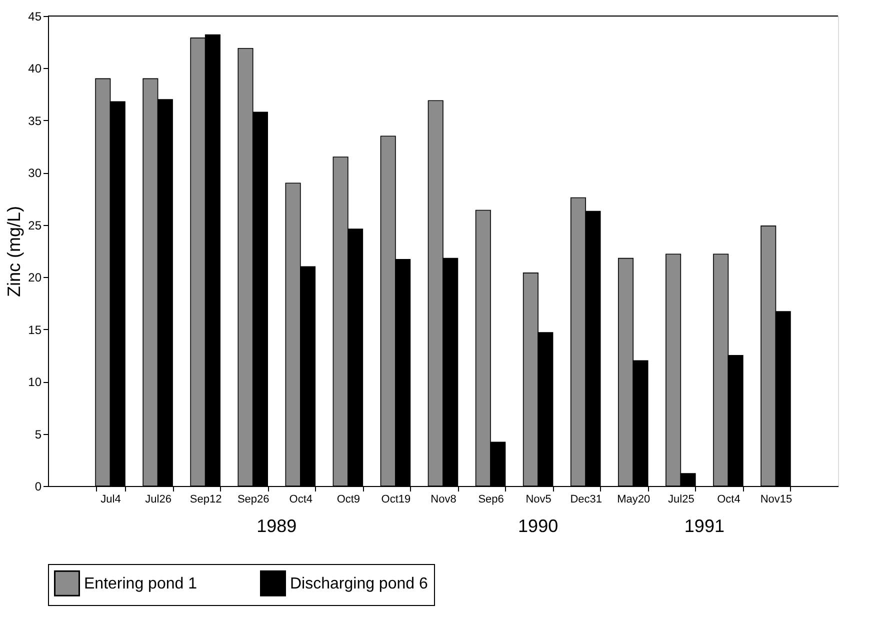  What do you see at coordinates (110, 500) in the screenshot?
I see `x-tick-label: Jul4` at bounding box center [110, 500].